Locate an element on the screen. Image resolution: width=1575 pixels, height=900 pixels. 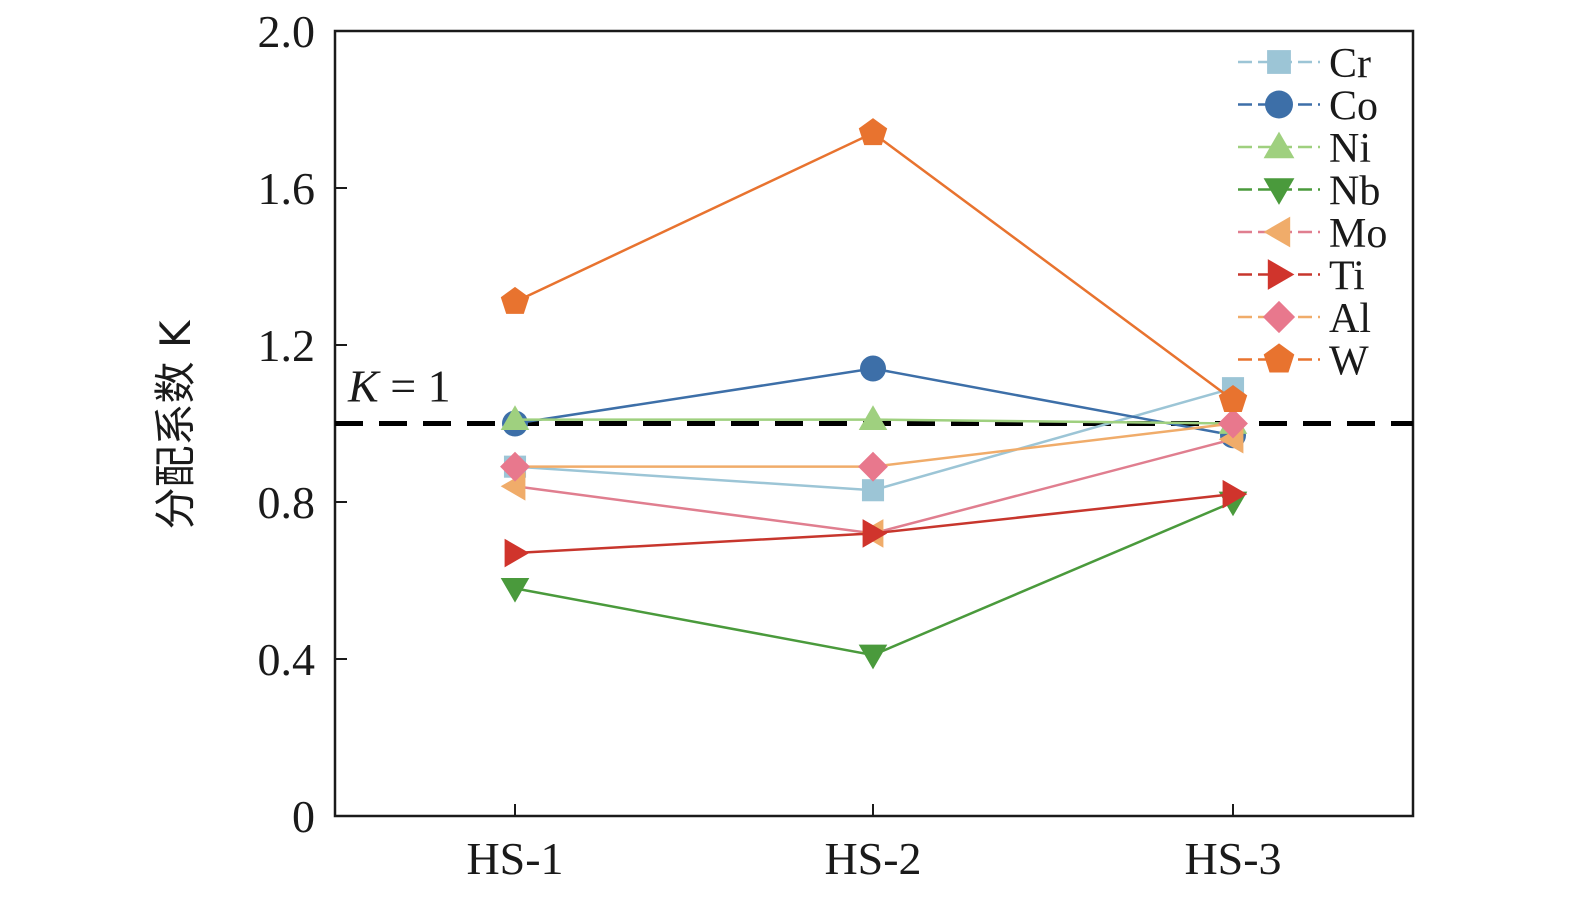
y-tick-label: 2.0 is located at coordinates (287, 31).